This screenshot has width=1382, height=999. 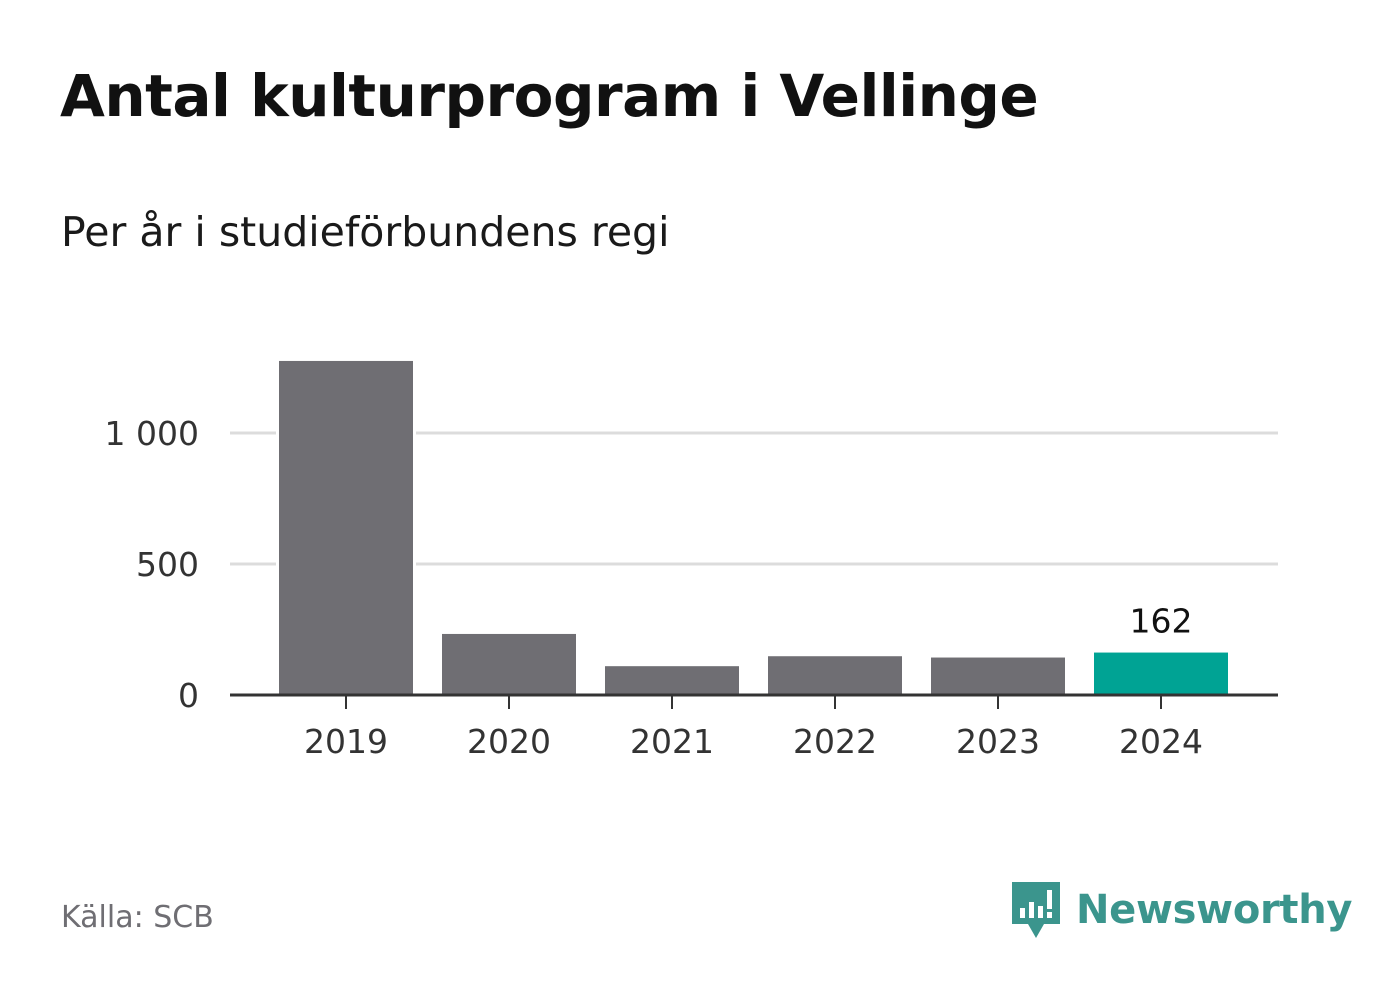 What do you see at coordinates (188, 695) in the screenshot?
I see `y-tick-label: 0` at bounding box center [188, 695].